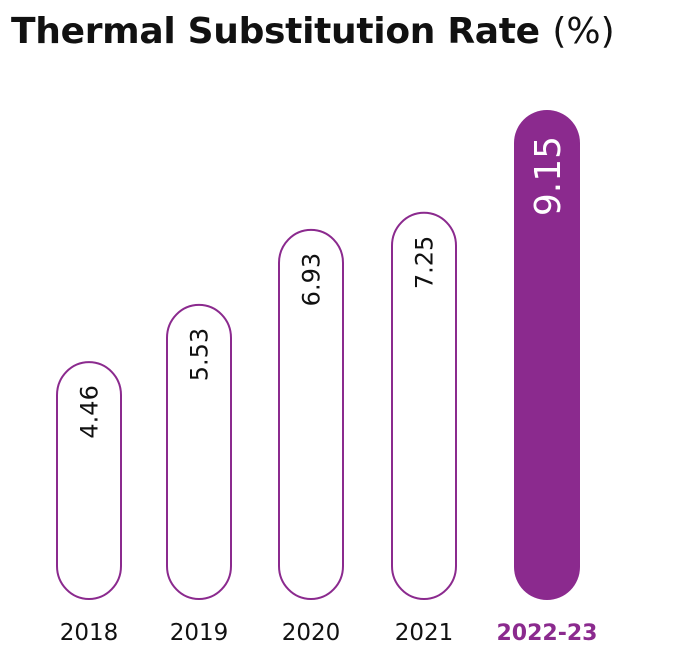  I want to click on category-label-2018: 2018, so click(89, 633).